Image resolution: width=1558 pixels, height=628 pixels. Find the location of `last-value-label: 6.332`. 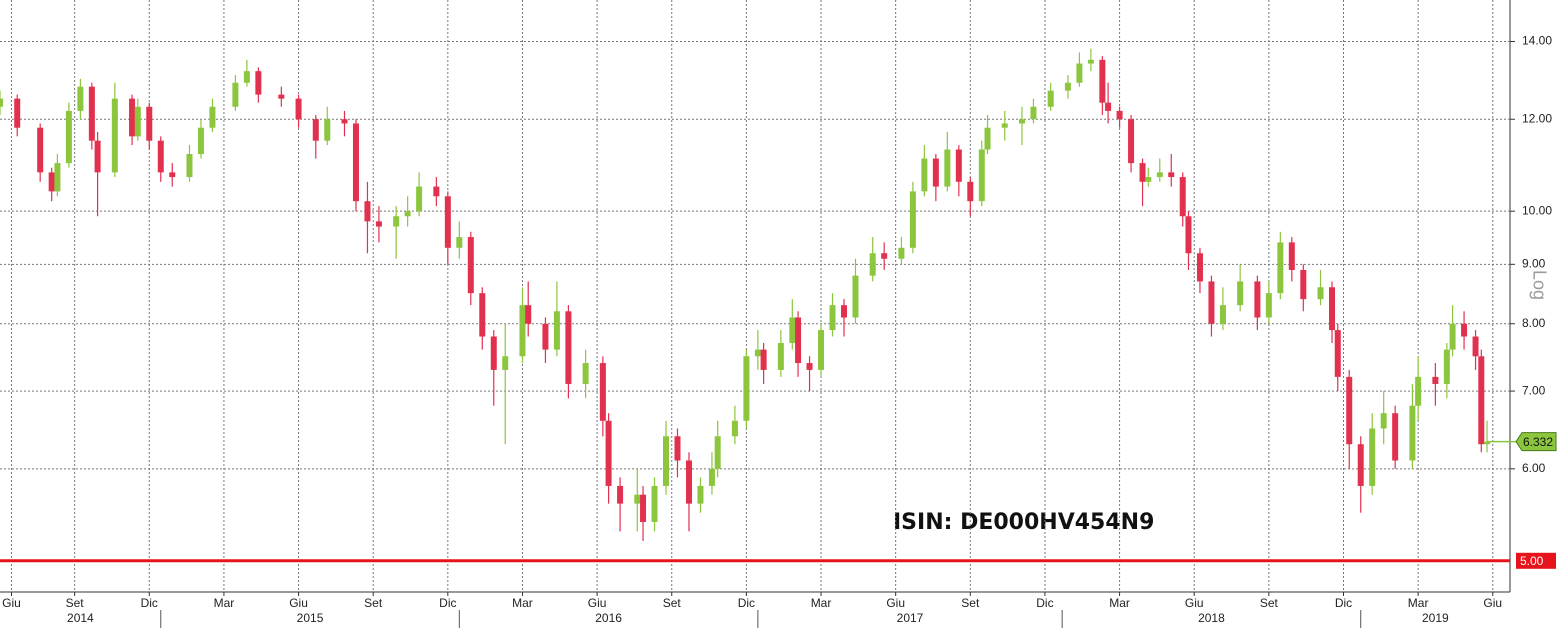

last-value-label: 6.332 is located at coordinates (1538, 442).